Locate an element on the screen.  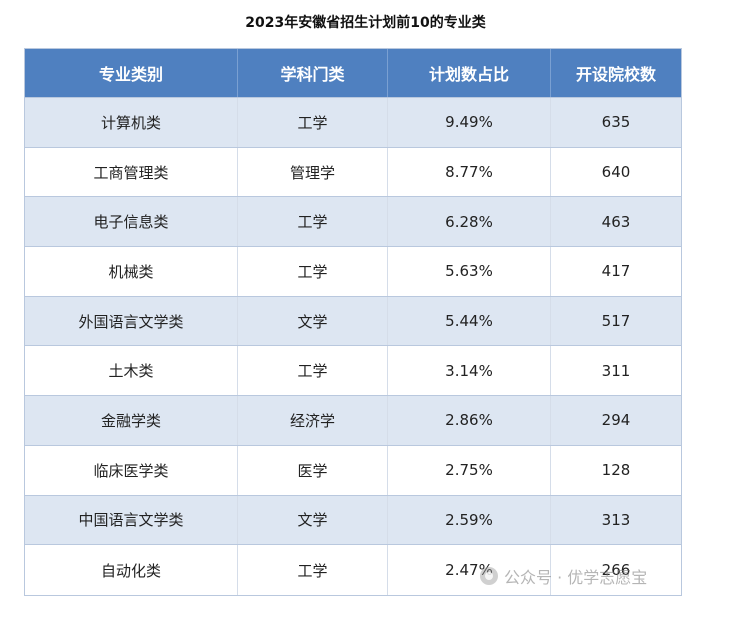
table-header-row: 专业类别 学科门类 计划数占比 开设院校数 is located at coordinates (353, 73).